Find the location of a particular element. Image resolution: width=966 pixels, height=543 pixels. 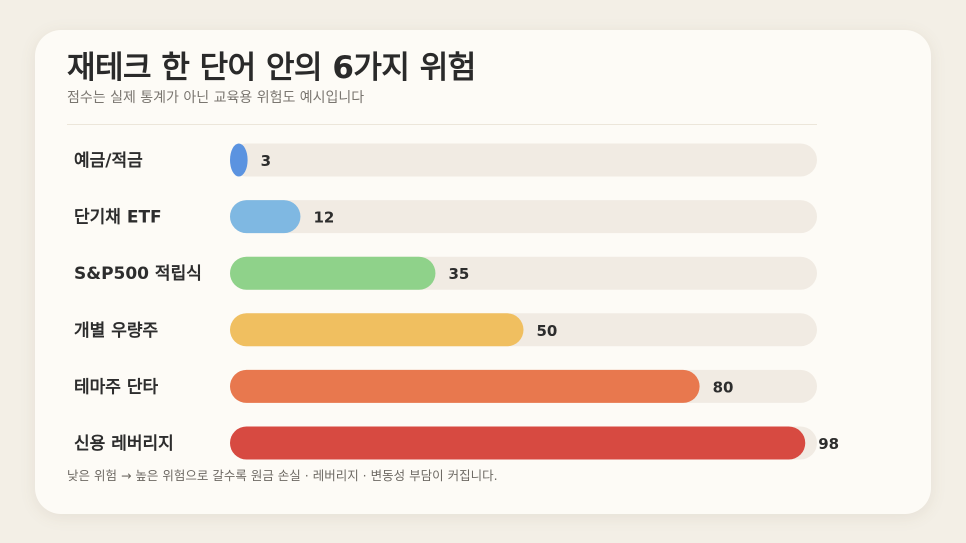

value-label: 50 is located at coordinates (547, 331).